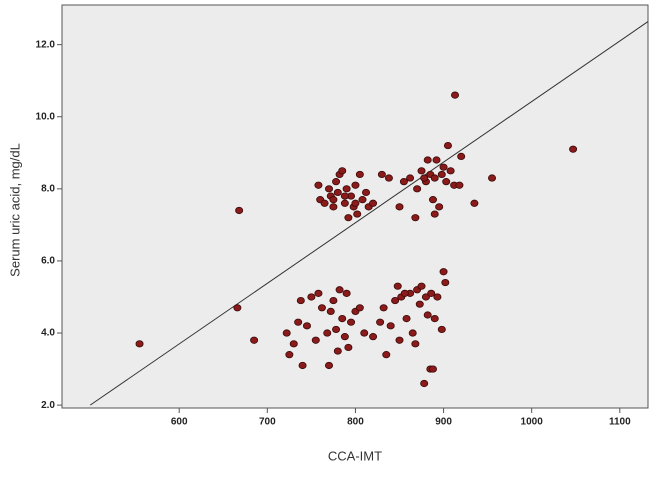  Describe the element at coordinates (48, 333) in the screenshot. I see `y-tick-label: 4.0` at that location.